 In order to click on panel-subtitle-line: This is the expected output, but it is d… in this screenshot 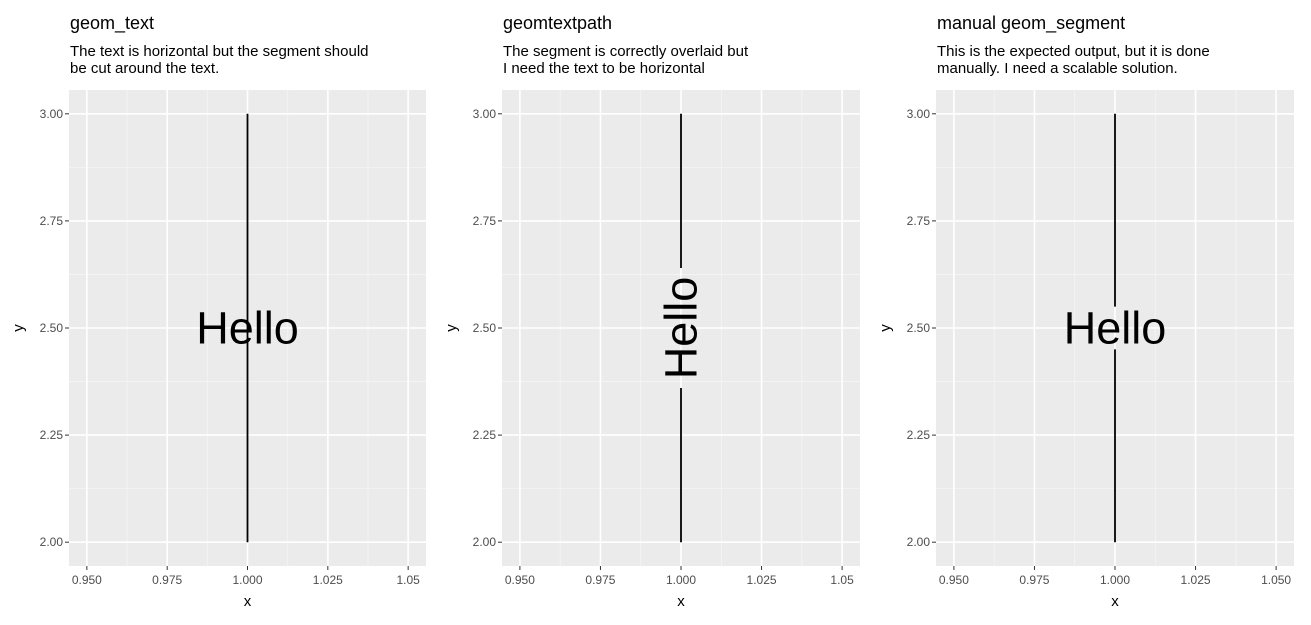, I will do `click(1073, 51)`.